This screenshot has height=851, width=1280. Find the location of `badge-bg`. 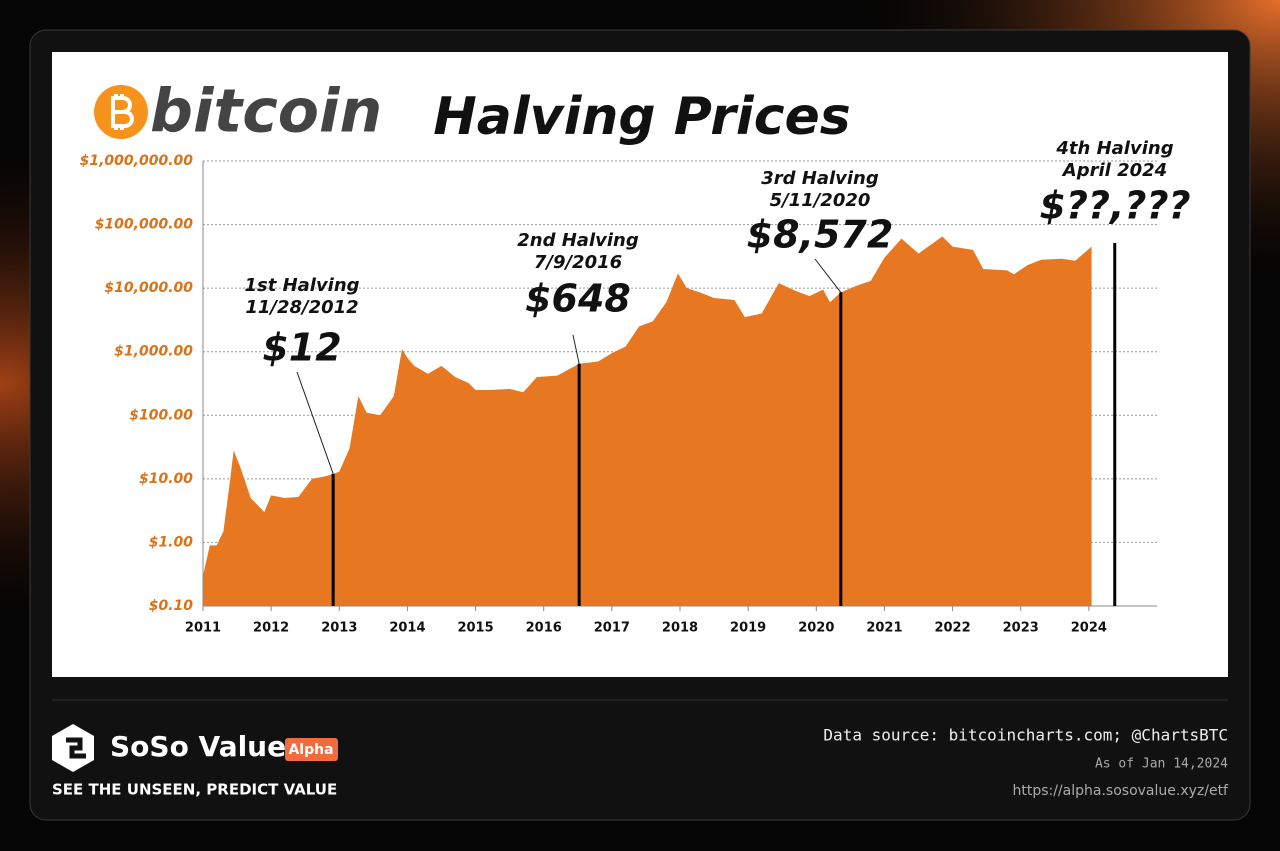

badge-bg is located at coordinates (311, 749).